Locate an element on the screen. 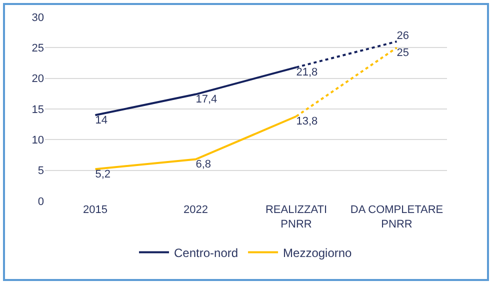  y-tick-label: 0 is located at coordinates (41, 202).